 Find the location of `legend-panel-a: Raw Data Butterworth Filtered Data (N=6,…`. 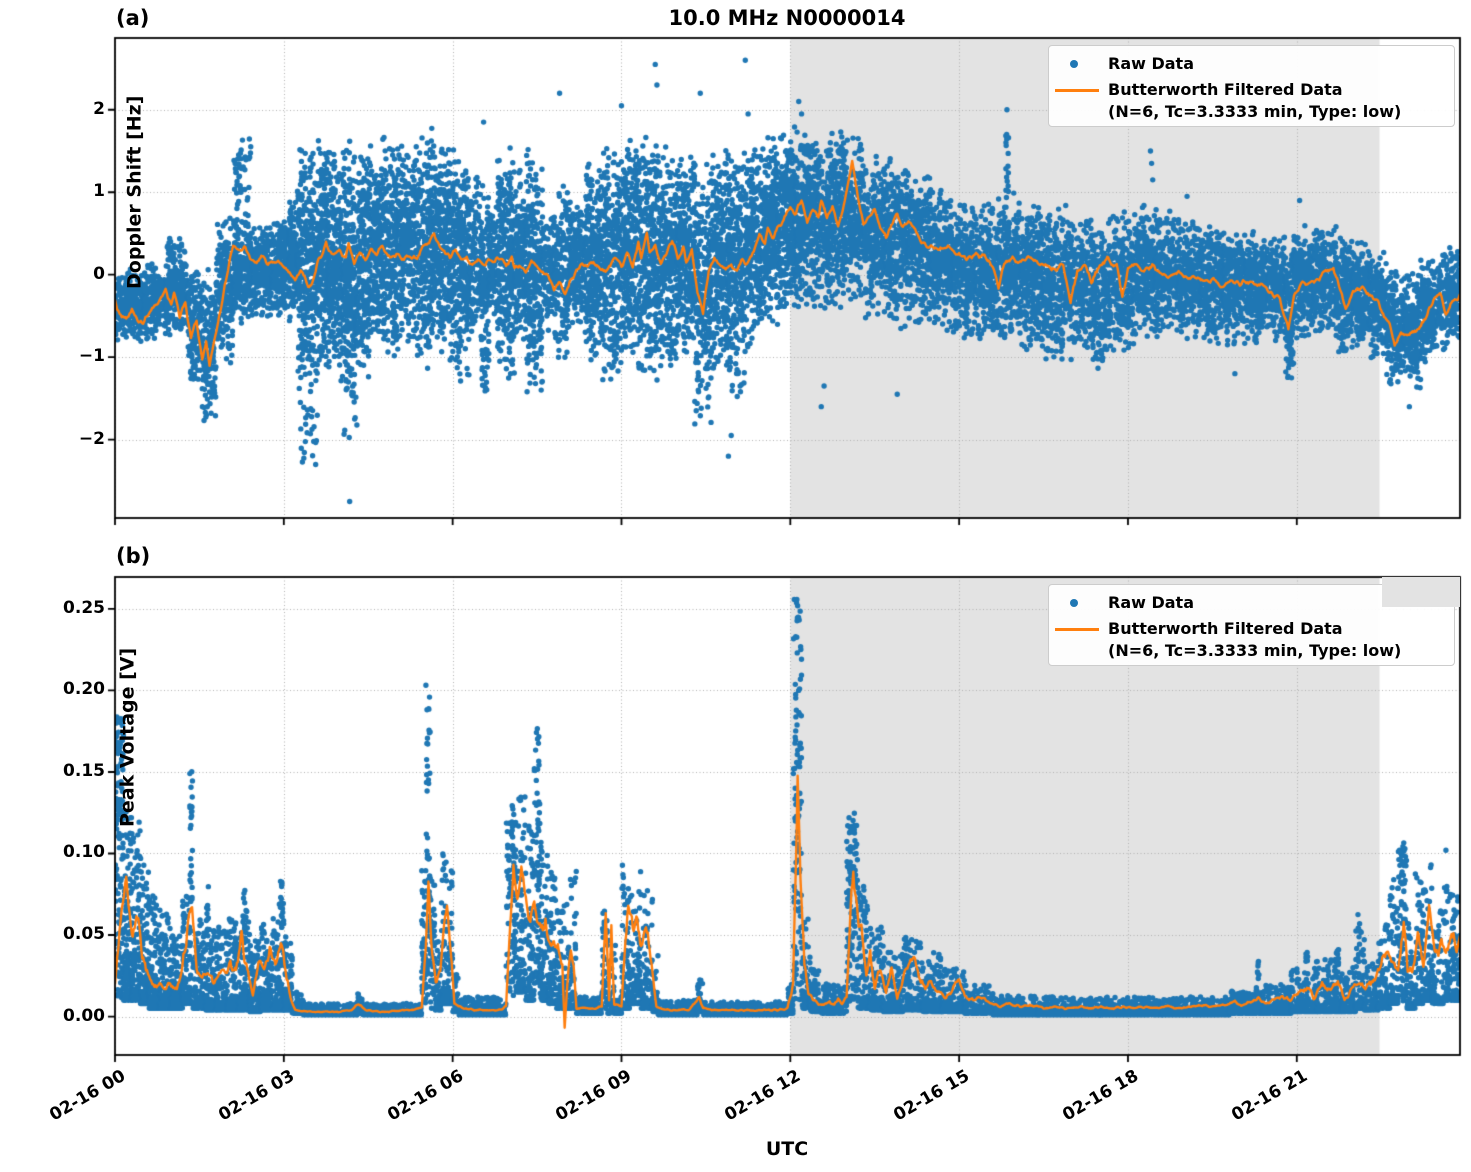

legend-panel-a: Raw Data Butterworth Filtered Data (N=6,… is located at coordinates (1251, 86).